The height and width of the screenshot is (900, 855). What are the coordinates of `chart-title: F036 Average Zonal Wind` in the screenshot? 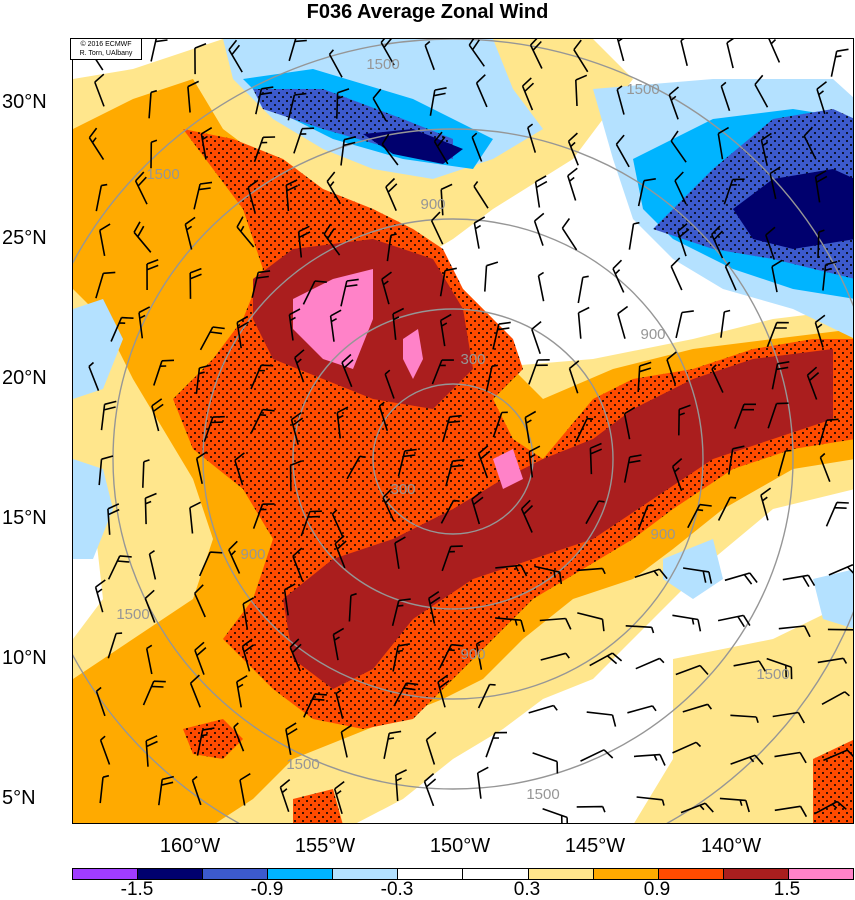 It's located at (427, 12).